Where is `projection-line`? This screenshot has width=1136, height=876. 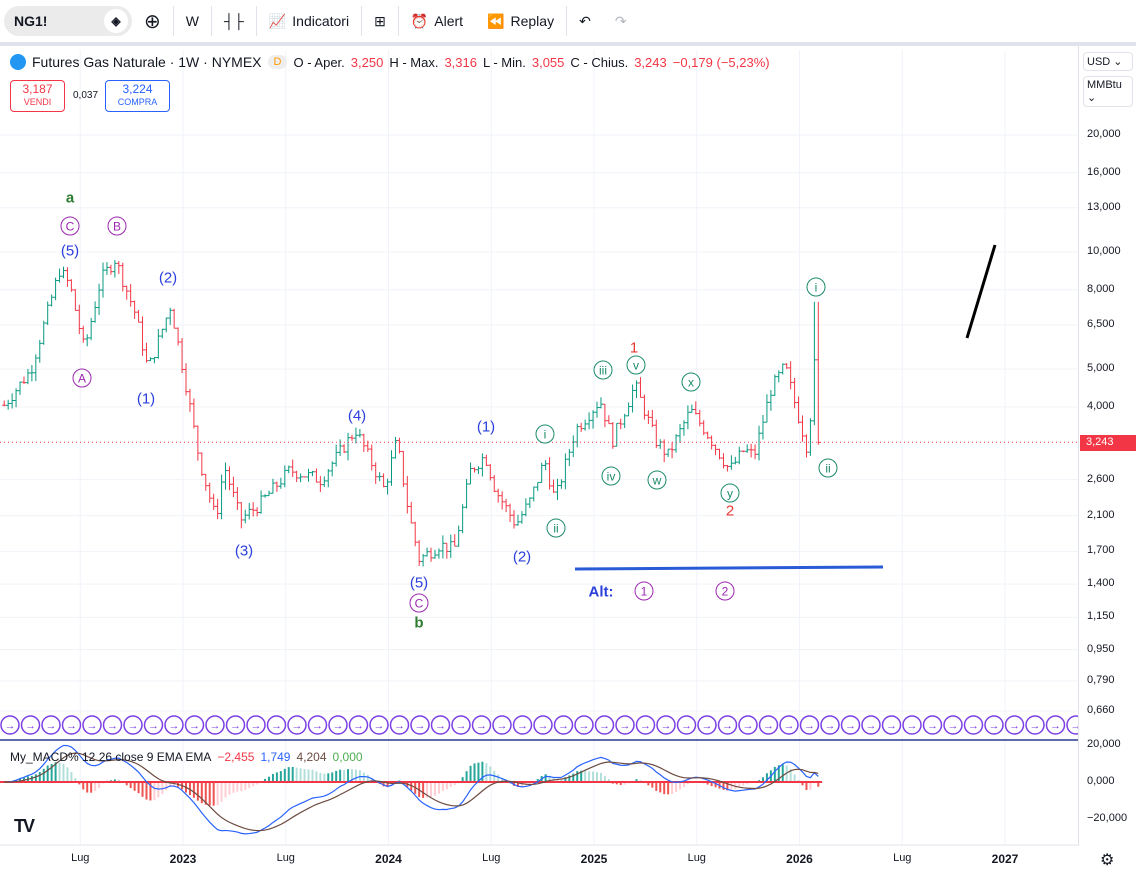 projection-line is located at coordinates (981, 291).